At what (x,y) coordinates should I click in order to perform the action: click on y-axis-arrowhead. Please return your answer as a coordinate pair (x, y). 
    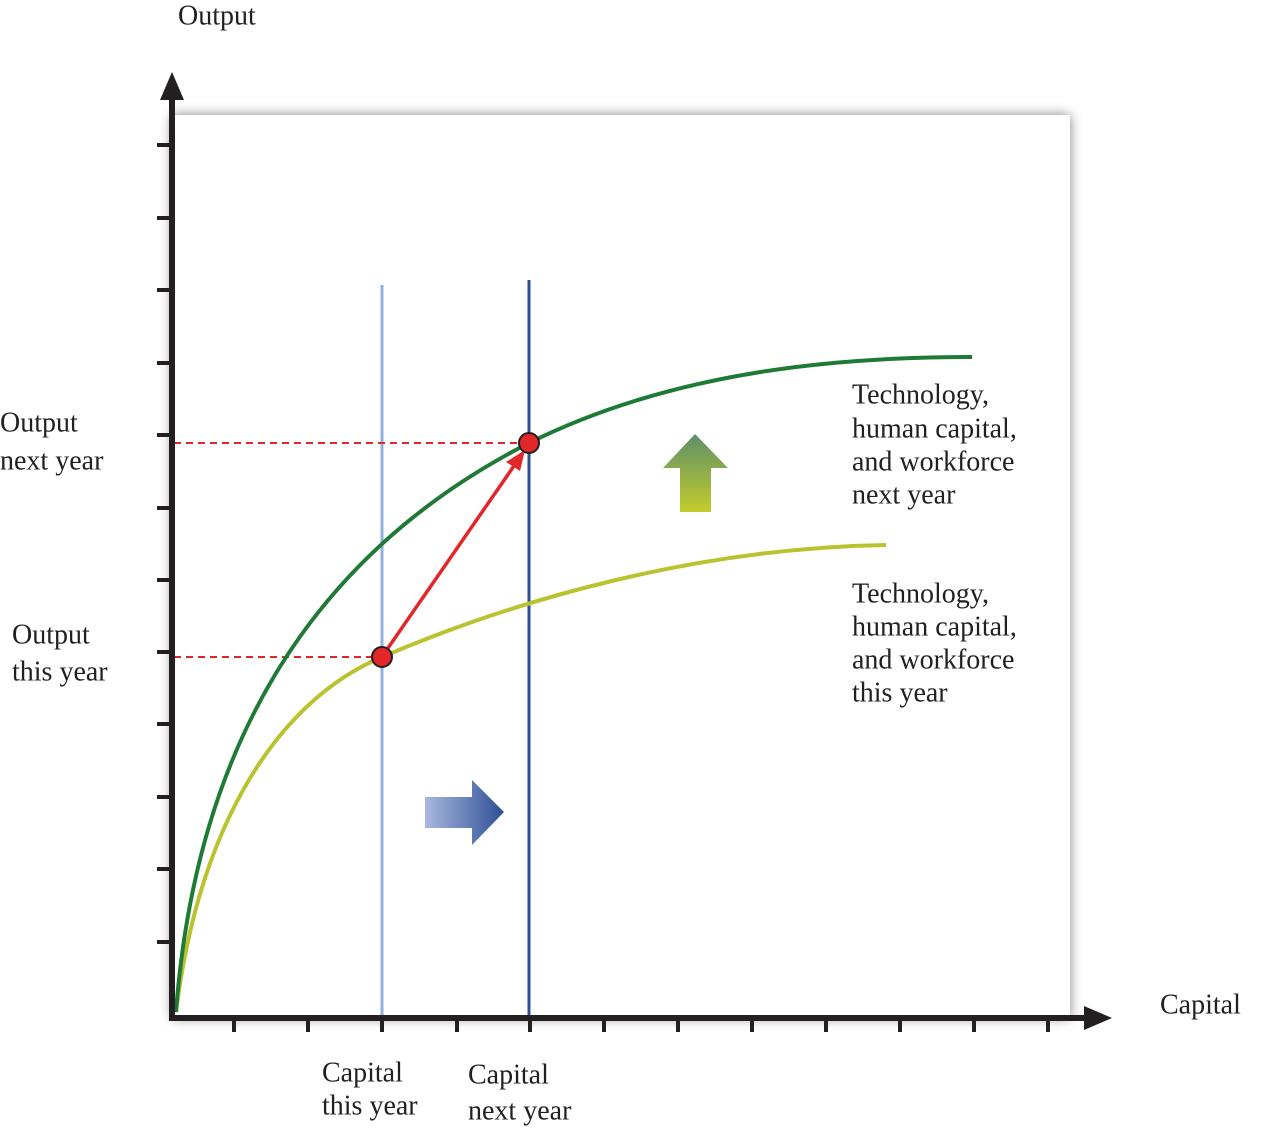
    Looking at the image, I should click on (172, 86).